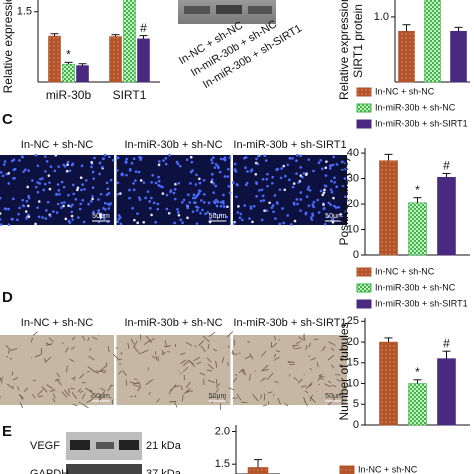  I want to click on x-tick-label: SIRT1, so click(130, 95).